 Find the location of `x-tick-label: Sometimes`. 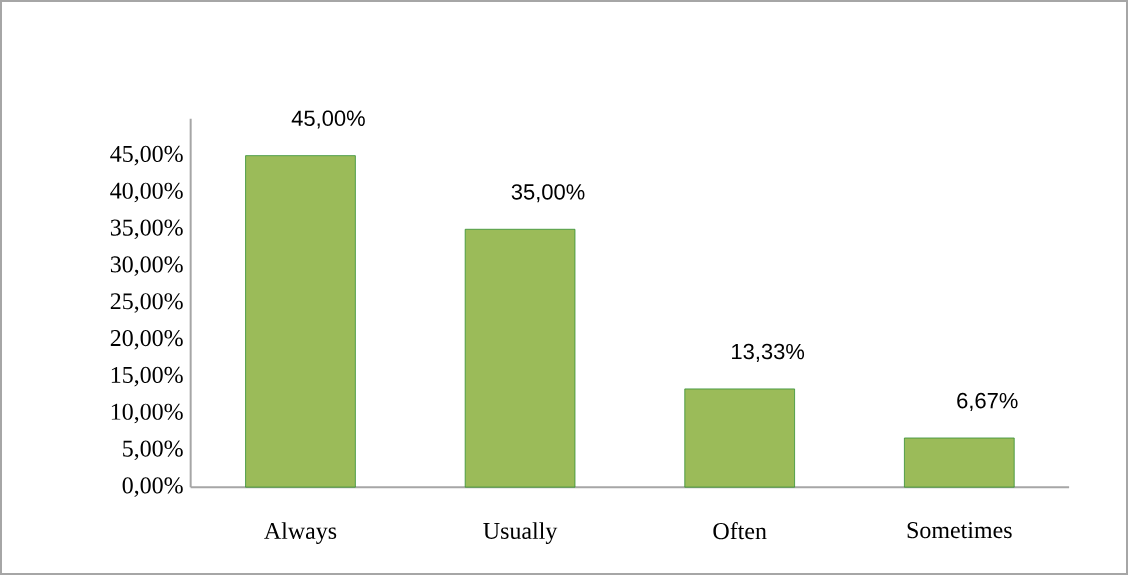

x-tick-label: Sometimes is located at coordinates (959, 530).